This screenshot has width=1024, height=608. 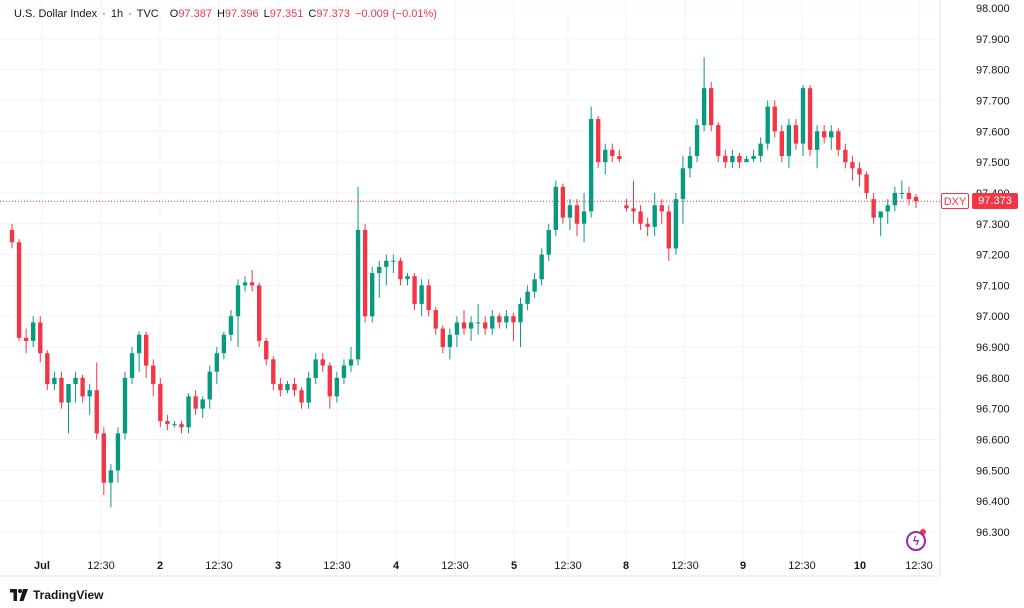 I want to click on lightning-icon: ϟ, so click(x=916, y=541).